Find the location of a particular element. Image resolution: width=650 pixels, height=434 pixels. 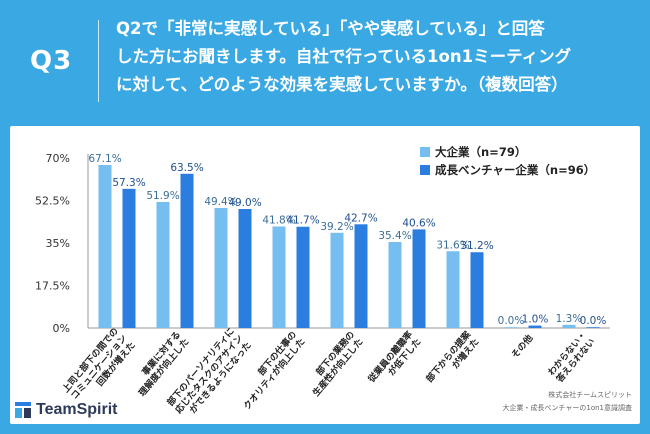

bar-value-label: 31.6% is located at coordinates (452, 245).